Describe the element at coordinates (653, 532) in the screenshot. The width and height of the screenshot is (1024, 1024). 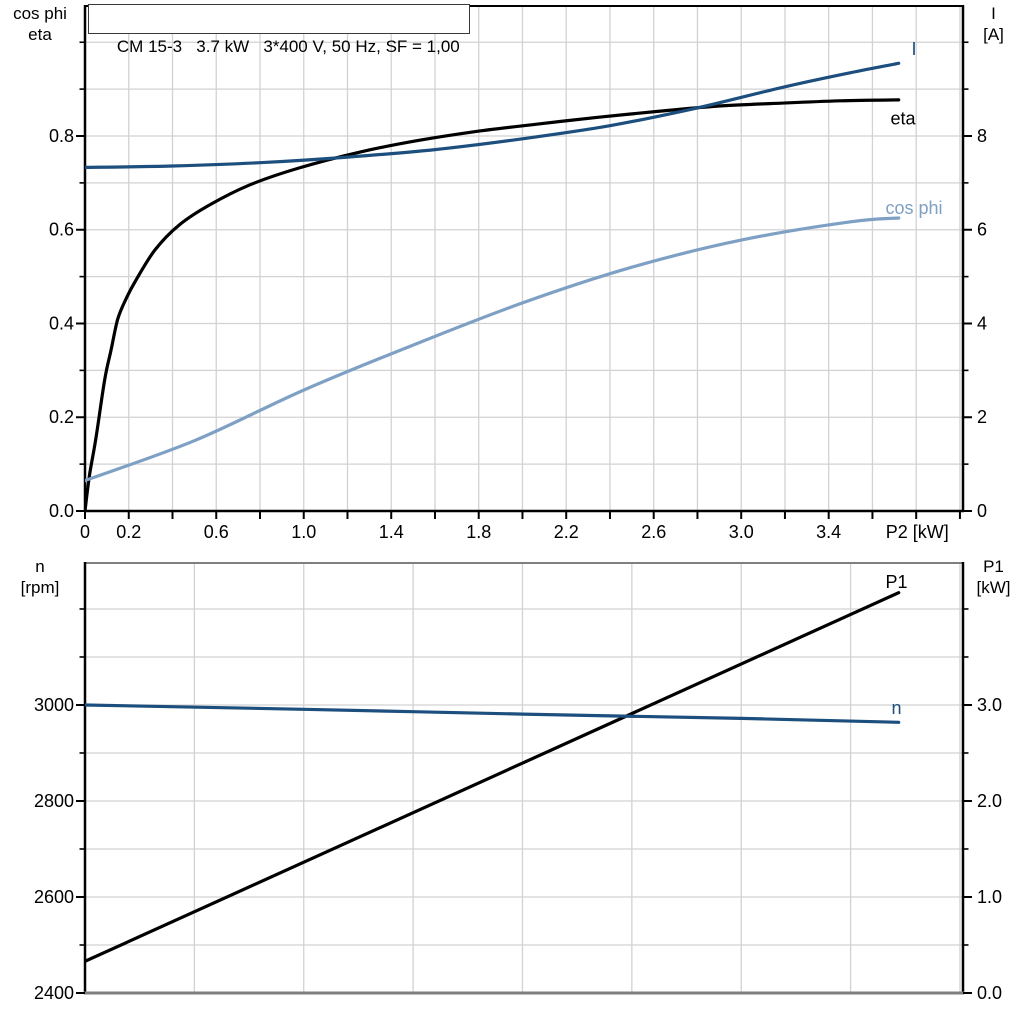
I see `x-tick-label: 2.6` at that location.